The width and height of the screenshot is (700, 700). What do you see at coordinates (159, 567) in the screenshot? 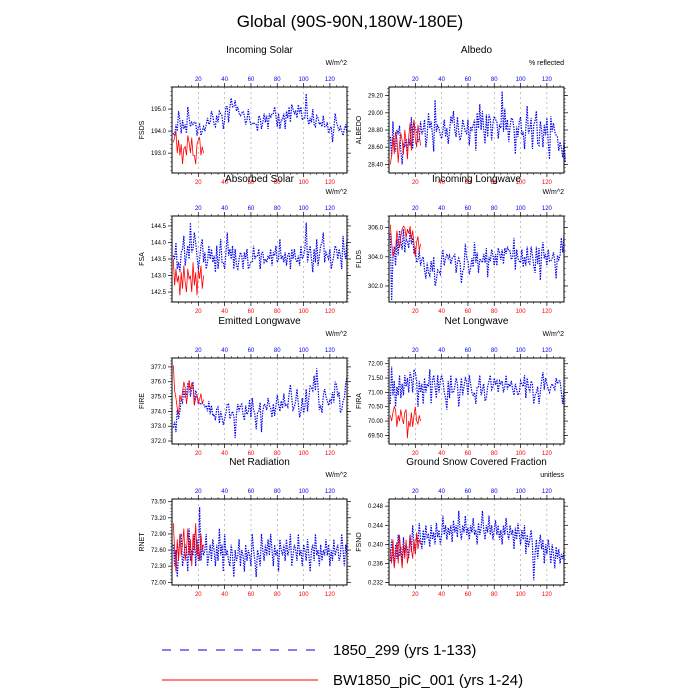
I see `y-tick-label: 72.30` at bounding box center [159, 567].